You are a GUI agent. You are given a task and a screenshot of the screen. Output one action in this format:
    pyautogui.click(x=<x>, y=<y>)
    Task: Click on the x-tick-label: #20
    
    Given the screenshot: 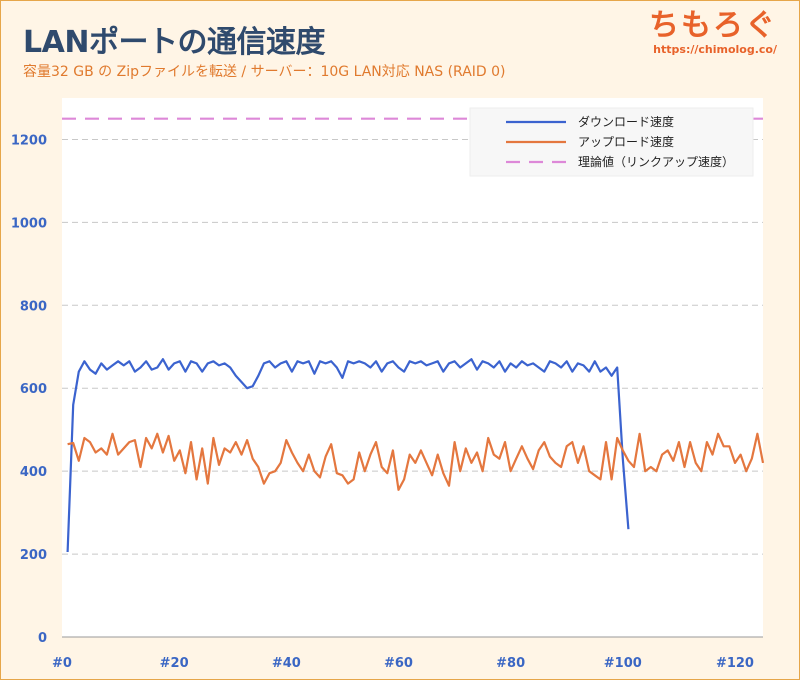 What is the action you would take?
    pyautogui.click(x=174, y=663)
    